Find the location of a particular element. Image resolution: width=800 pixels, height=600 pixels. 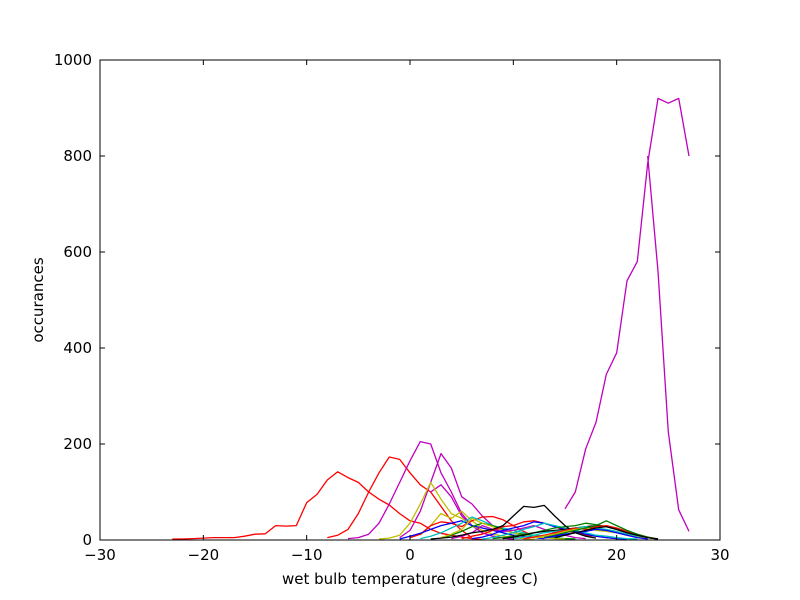

x-tick-label: −20 is located at coordinates (204, 555).